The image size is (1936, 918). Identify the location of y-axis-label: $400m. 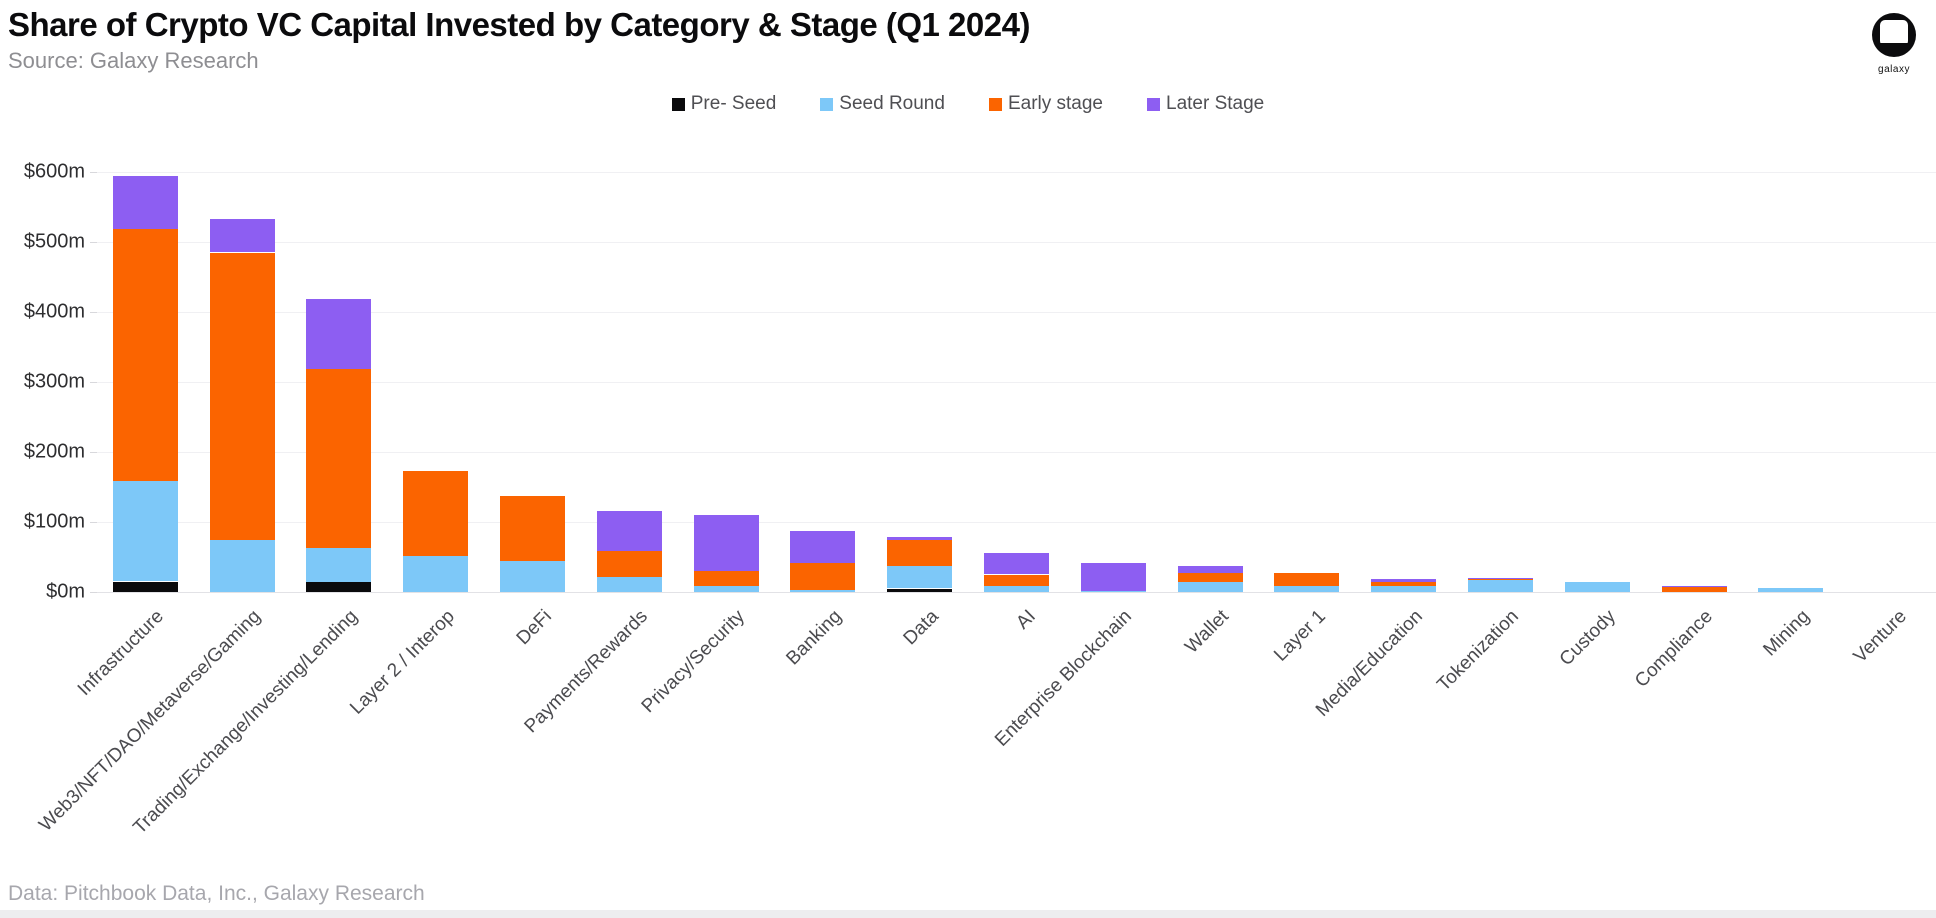
(54, 311).